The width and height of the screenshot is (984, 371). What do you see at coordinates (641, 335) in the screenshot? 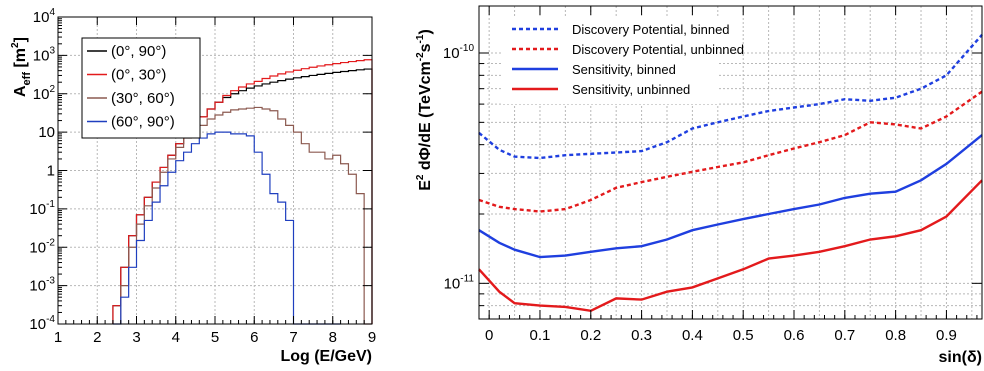
I see `x-tick-label: 0.3` at bounding box center [641, 335].